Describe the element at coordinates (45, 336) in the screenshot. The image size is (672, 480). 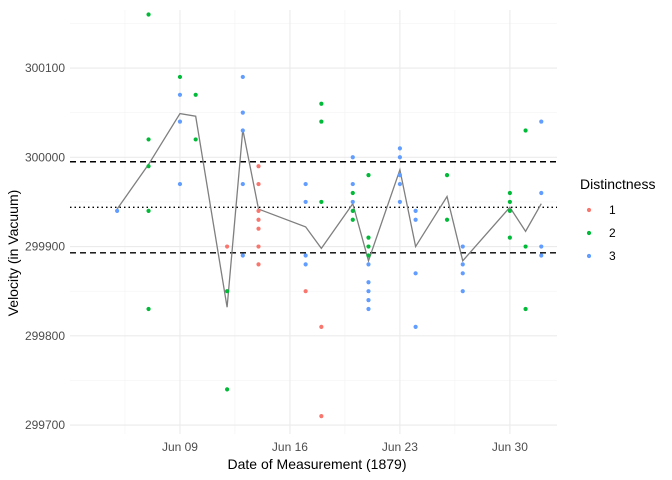
I see `y-tick-label: 299800` at that location.